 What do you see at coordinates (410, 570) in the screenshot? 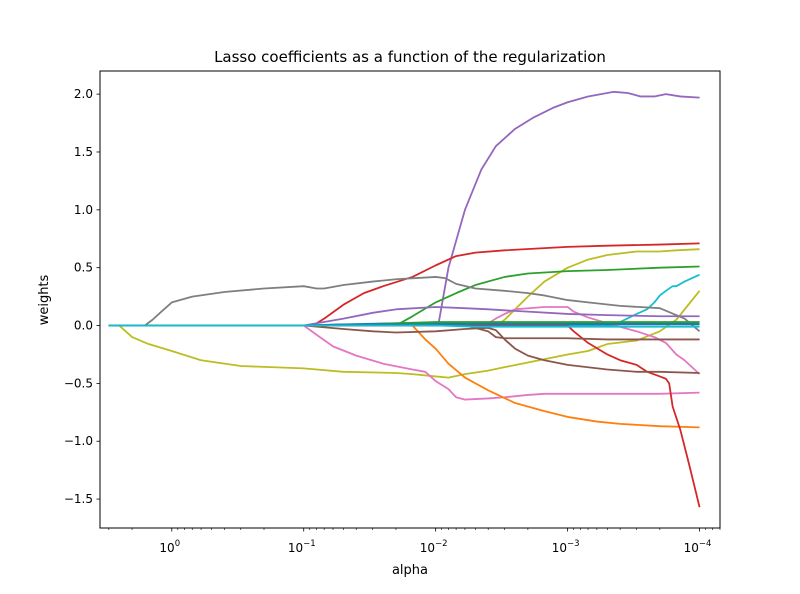
I see `x-axis-label: alpha` at bounding box center [410, 570].